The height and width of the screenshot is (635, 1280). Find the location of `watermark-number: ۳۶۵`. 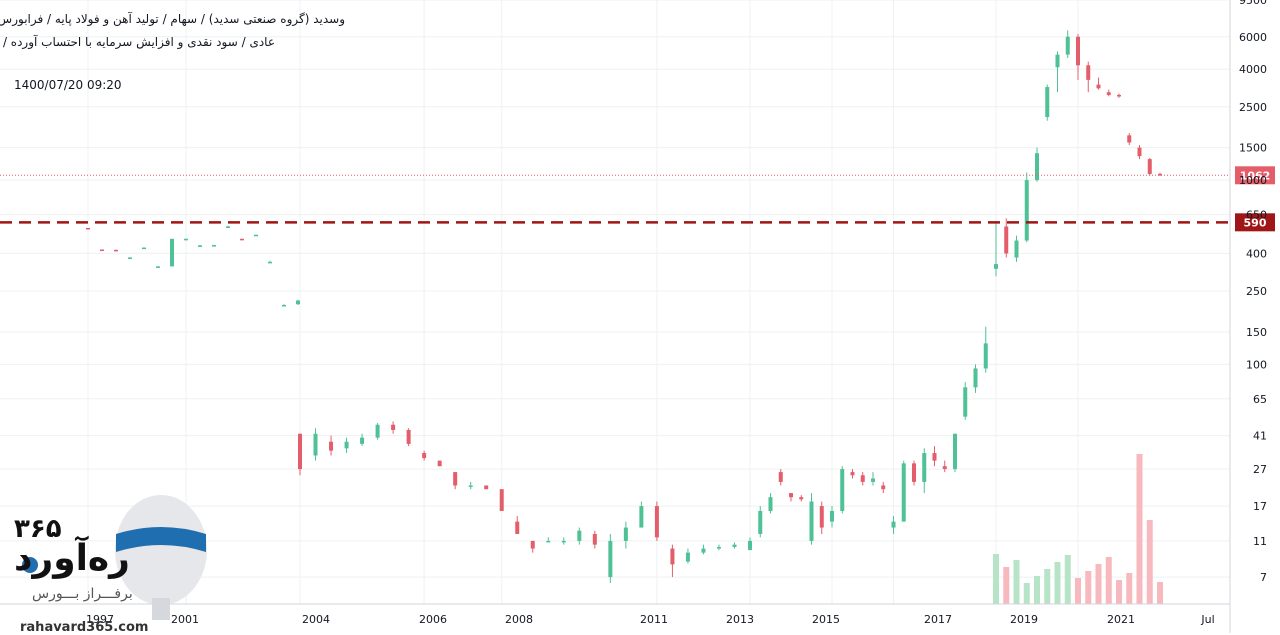

watermark-number: ۳۶۵ is located at coordinates (38, 529).